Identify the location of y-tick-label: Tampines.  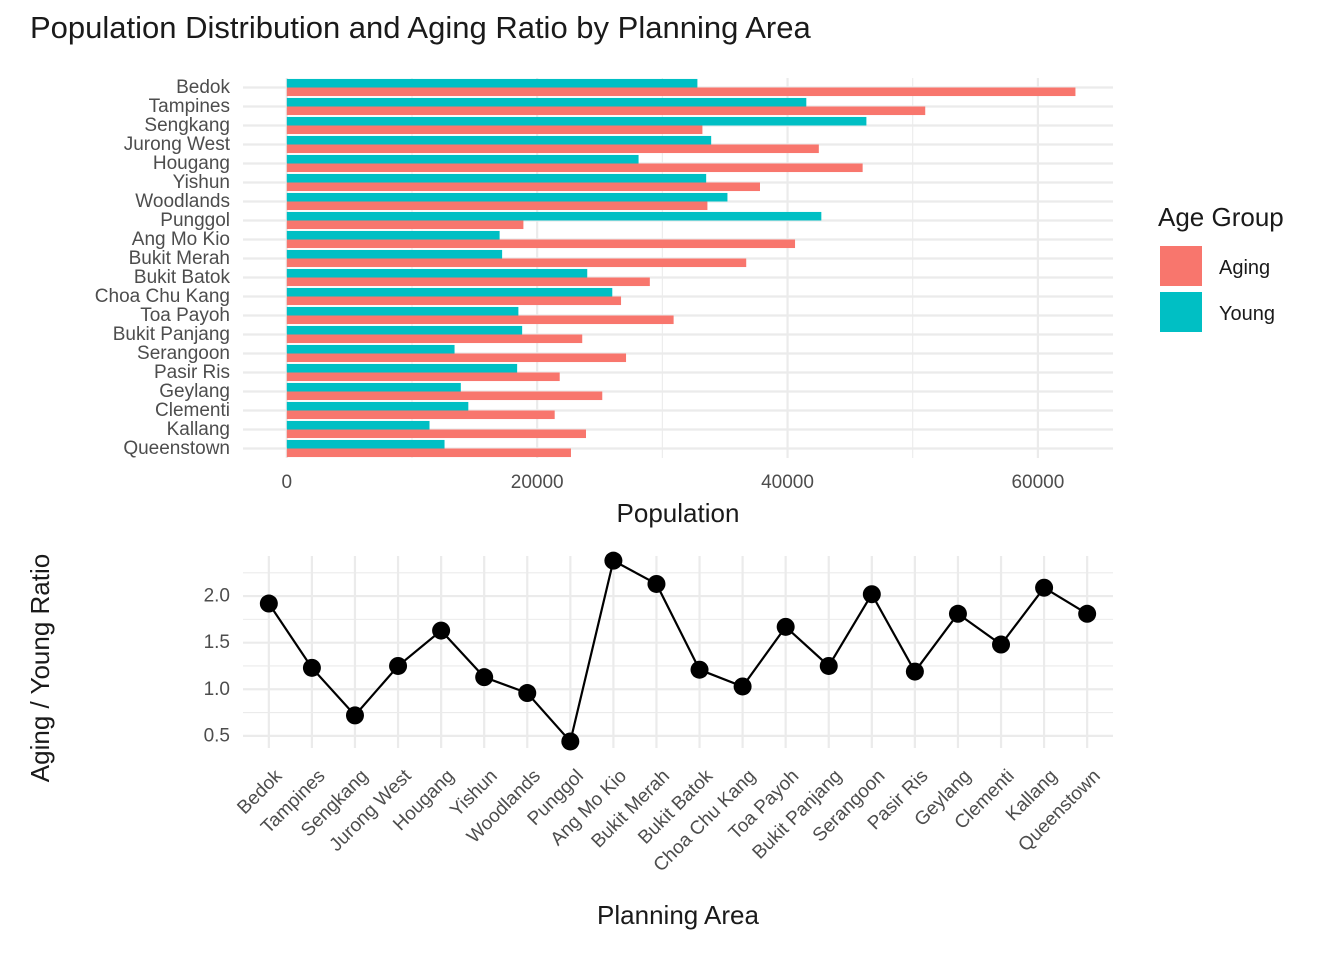
(189, 106).